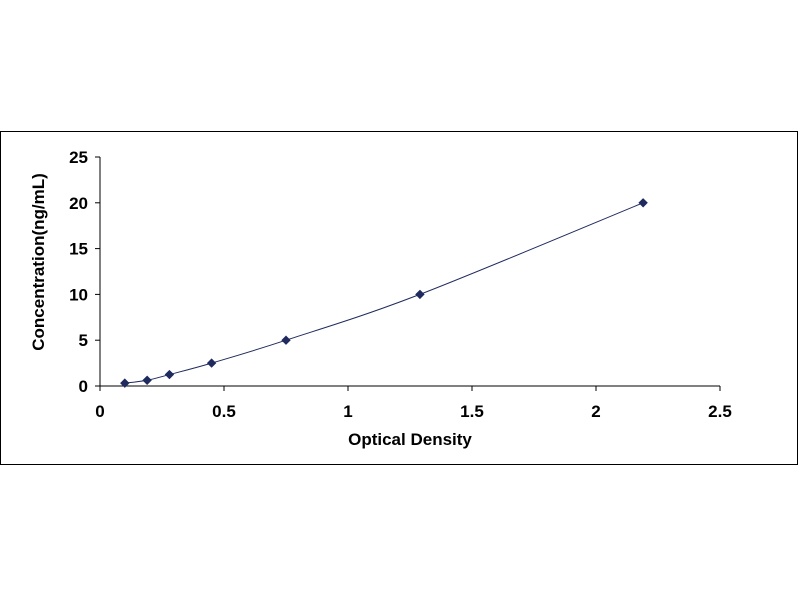  Describe the element at coordinates (413, 403) in the screenshot. I see `x-ticks: 0 0.5 1 1.5 2 2.5` at that location.